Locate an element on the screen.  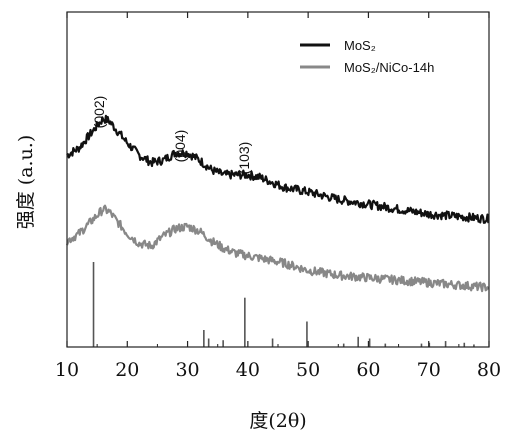
peak-label-004: (004) is located at coordinates (180, 146).